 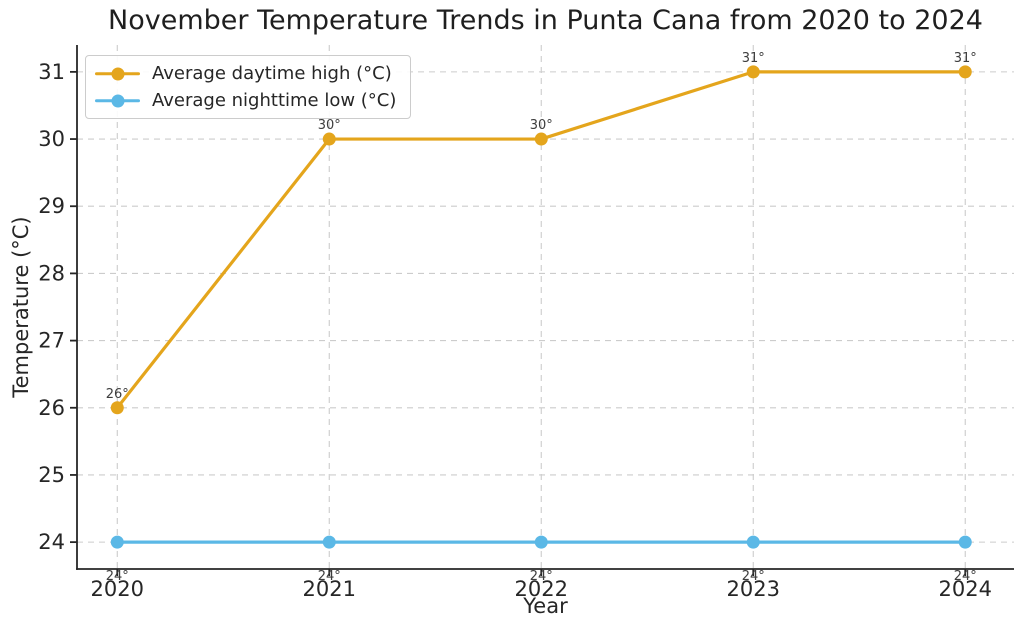 I want to click on nighttime-low-swatch-dot, so click(x=117, y=100).